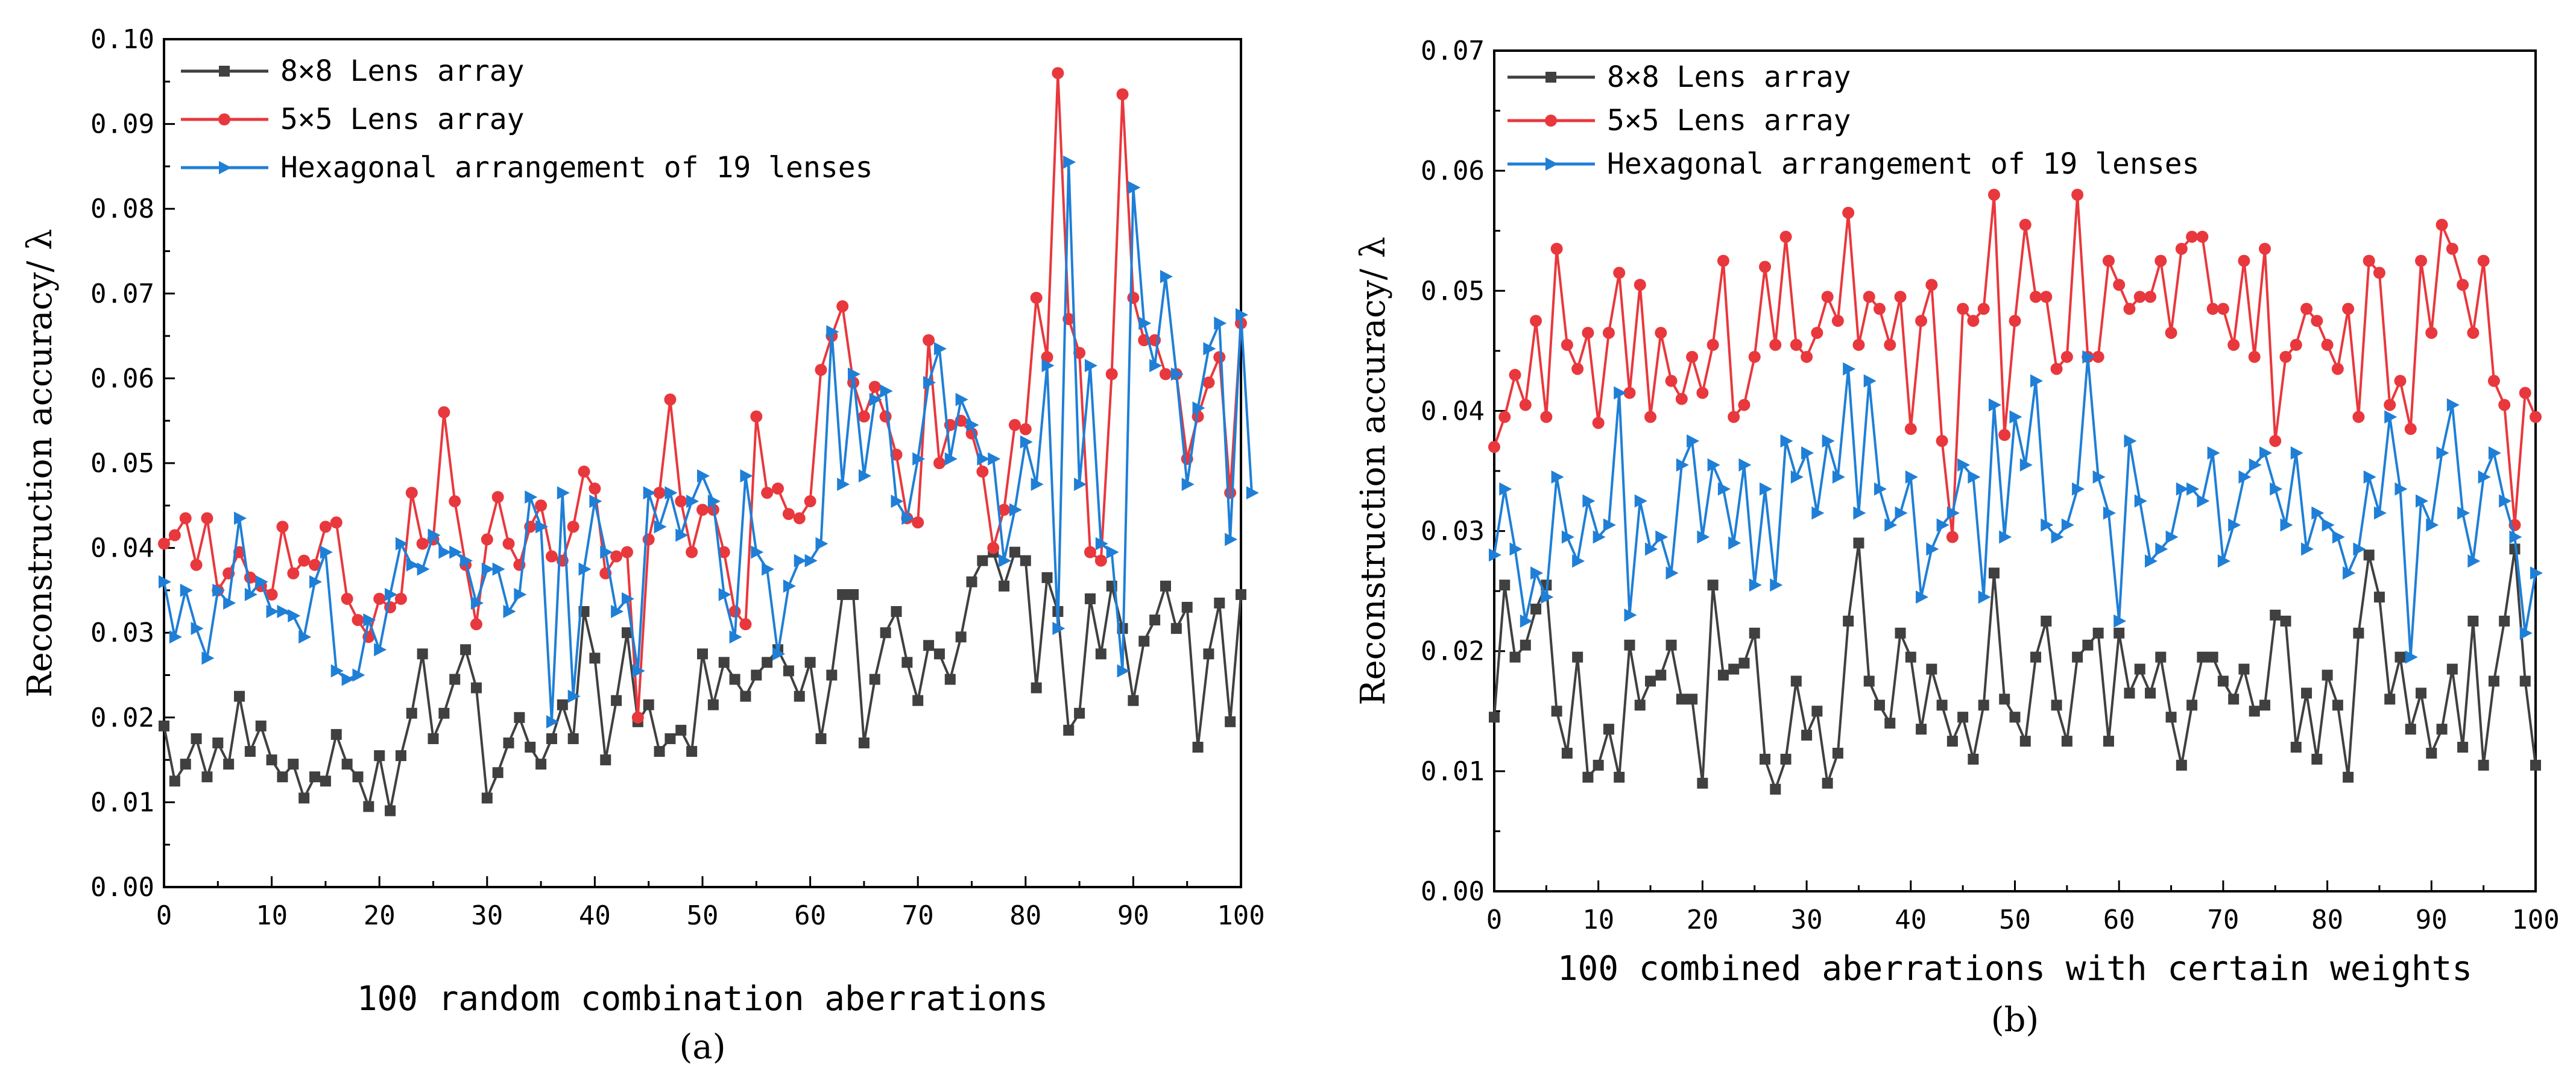  Describe the element at coordinates (122, 549) in the screenshot. I see `y-tick-label: 0.04` at that location.